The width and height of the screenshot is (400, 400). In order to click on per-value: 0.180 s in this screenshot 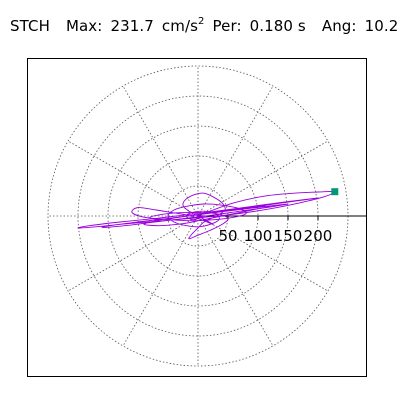, I will do `click(277, 26)`.